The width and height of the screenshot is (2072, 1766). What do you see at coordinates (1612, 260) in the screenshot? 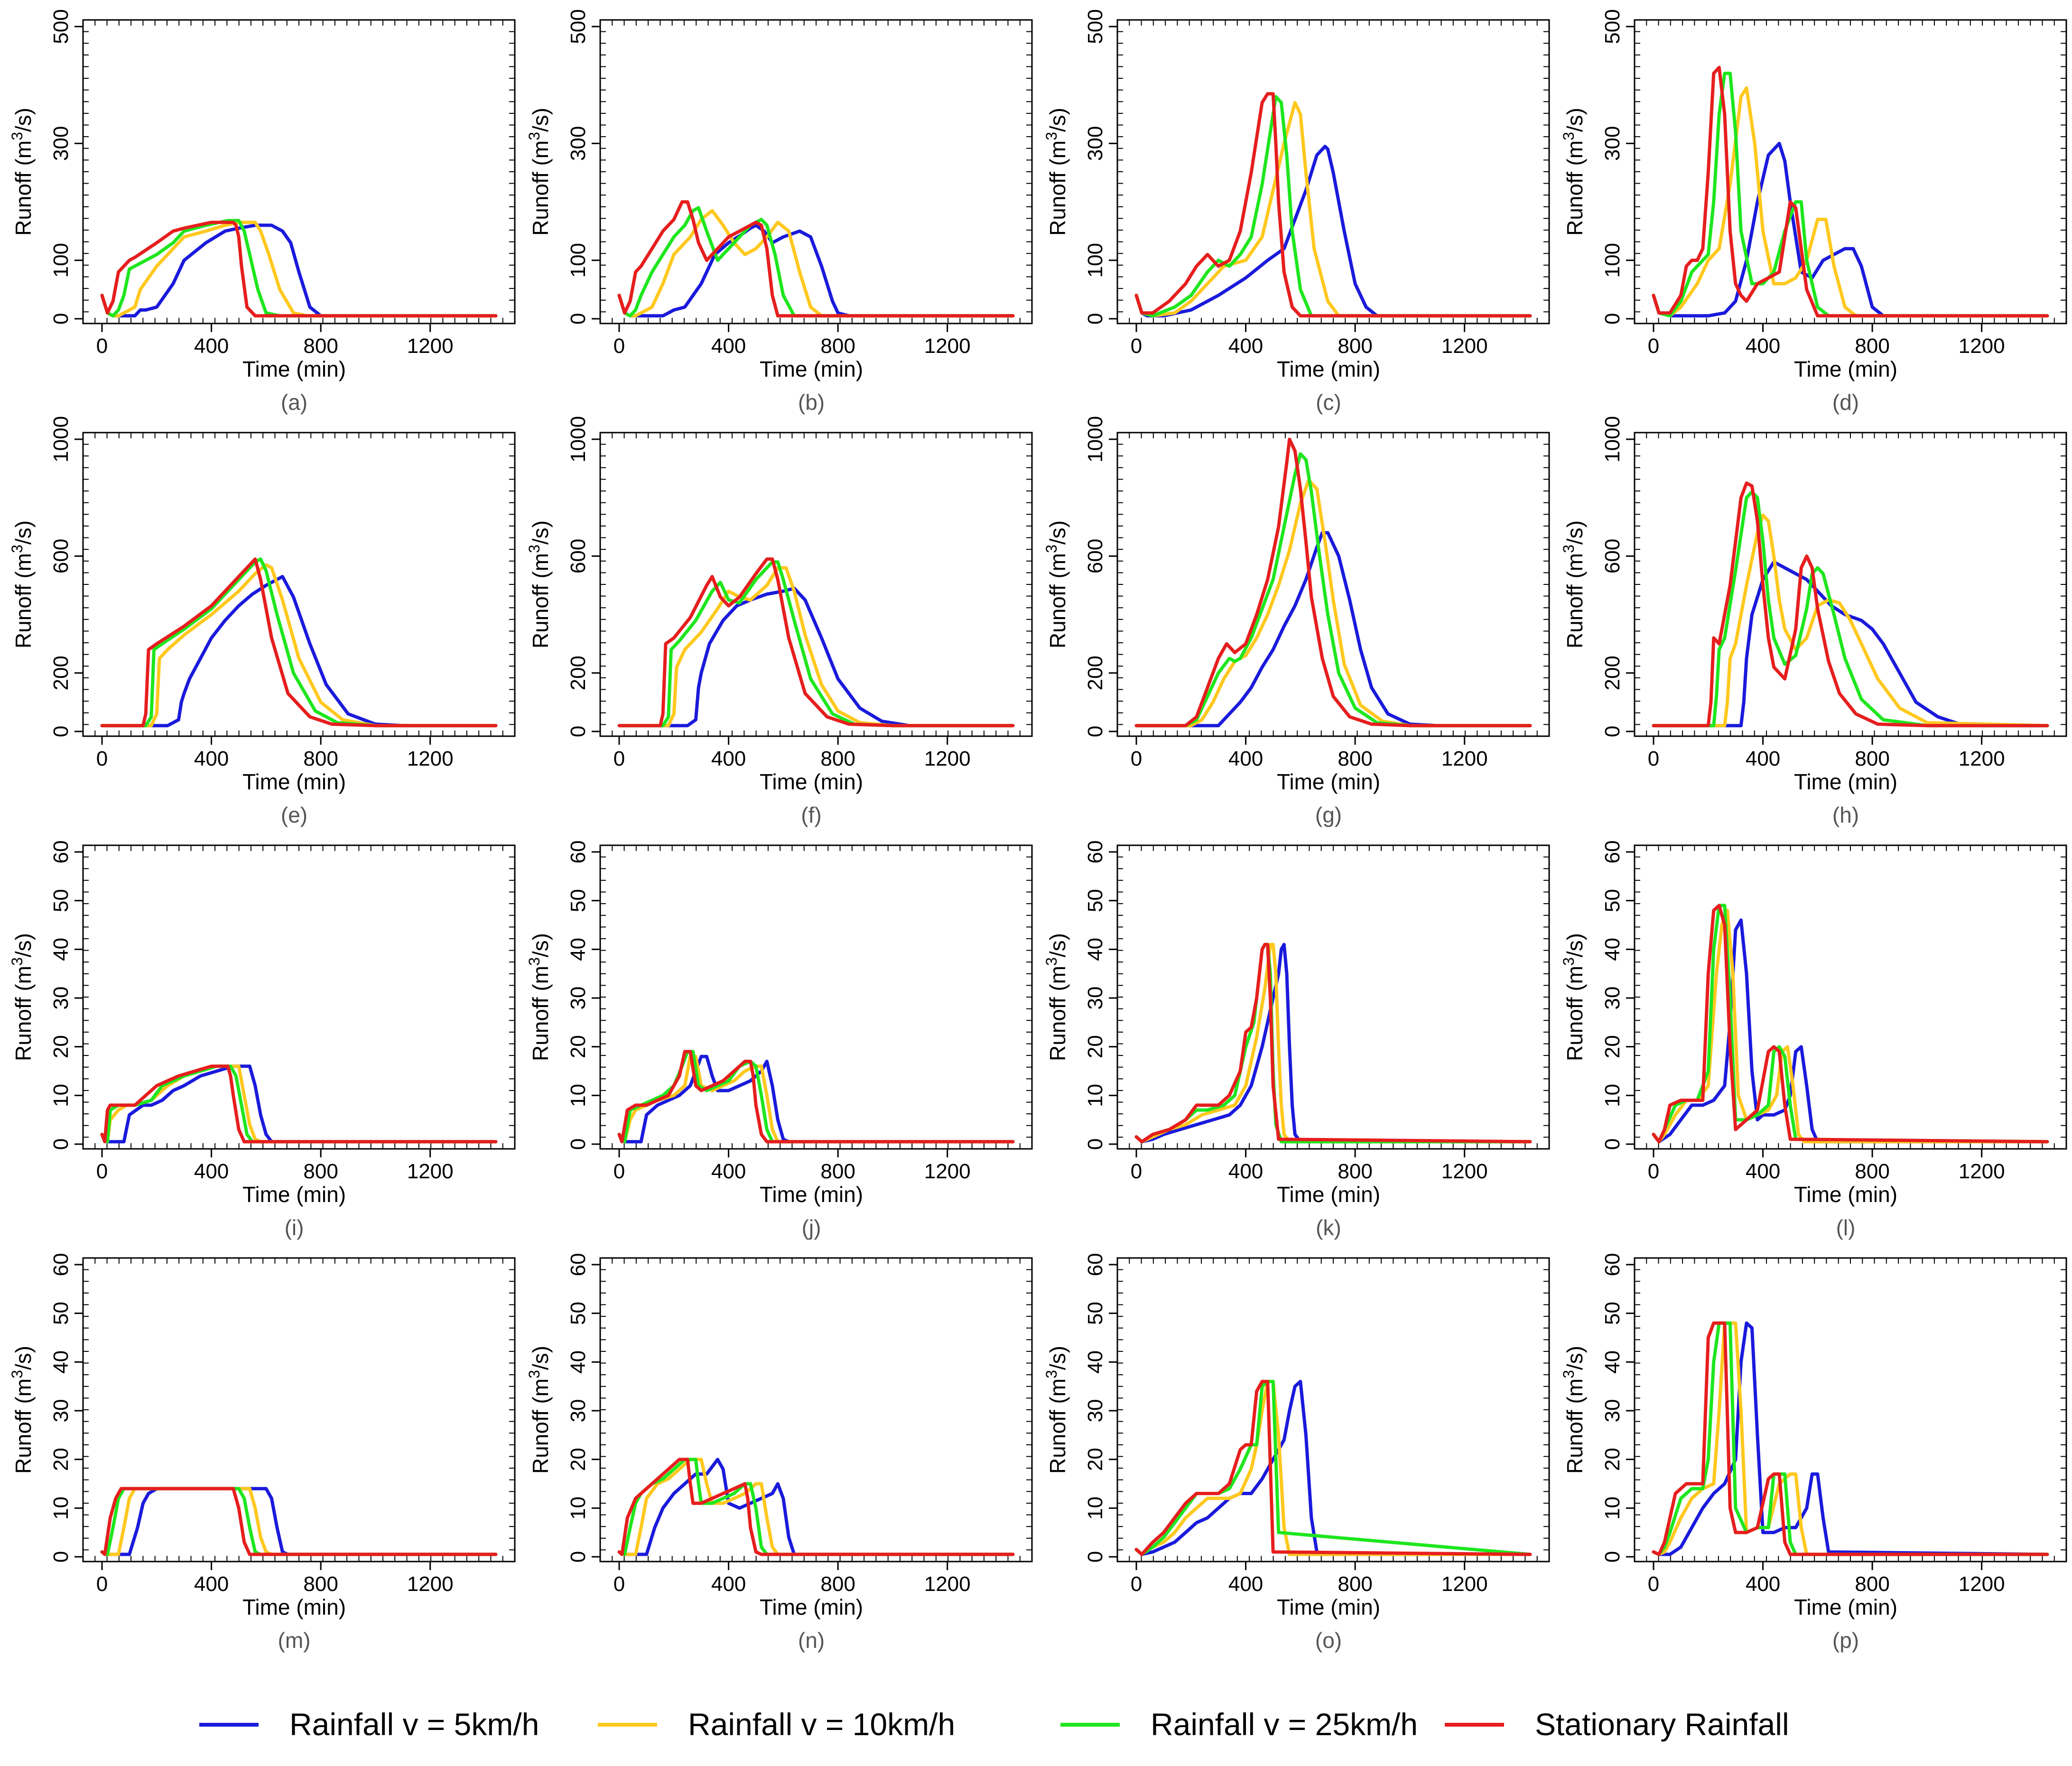
I see `y-tick-label: 100` at bounding box center [1612, 260].